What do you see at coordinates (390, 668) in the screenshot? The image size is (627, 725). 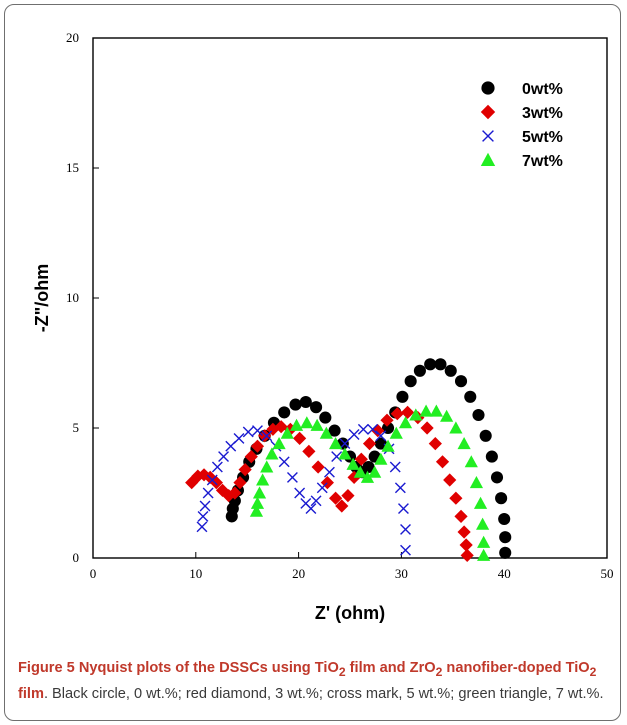 I see `caption-title-part2: film and ZrO` at bounding box center [390, 668].